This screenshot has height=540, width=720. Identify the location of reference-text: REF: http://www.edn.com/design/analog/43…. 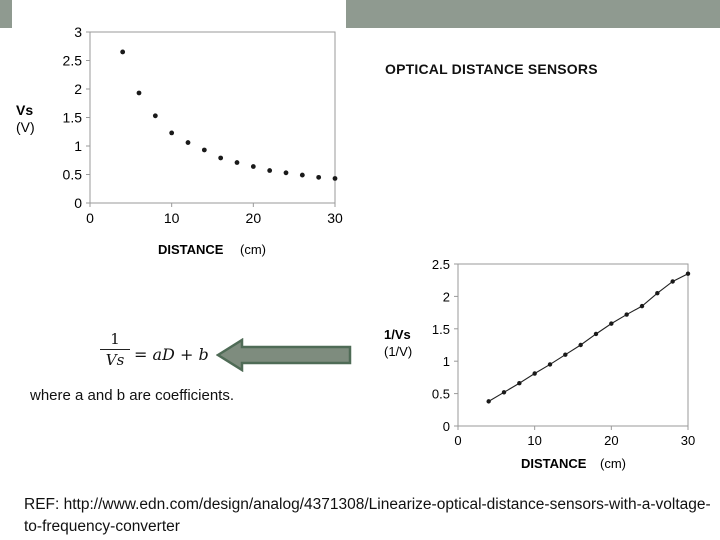
(367, 515).